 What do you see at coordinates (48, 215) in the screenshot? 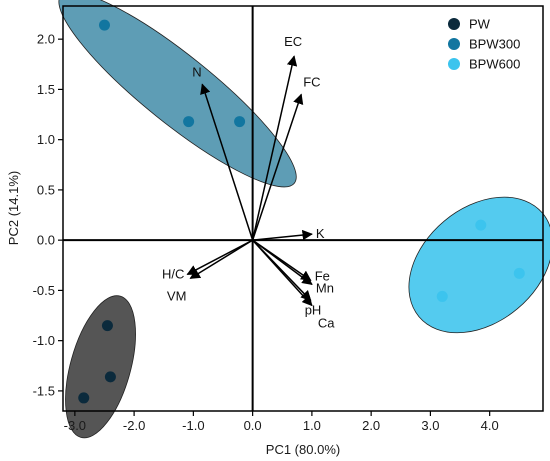
I see `y-axis: -1.5 -1.0 -0.5 0.0 0.5 1.0 1.5 2.0` at bounding box center [48, 215].